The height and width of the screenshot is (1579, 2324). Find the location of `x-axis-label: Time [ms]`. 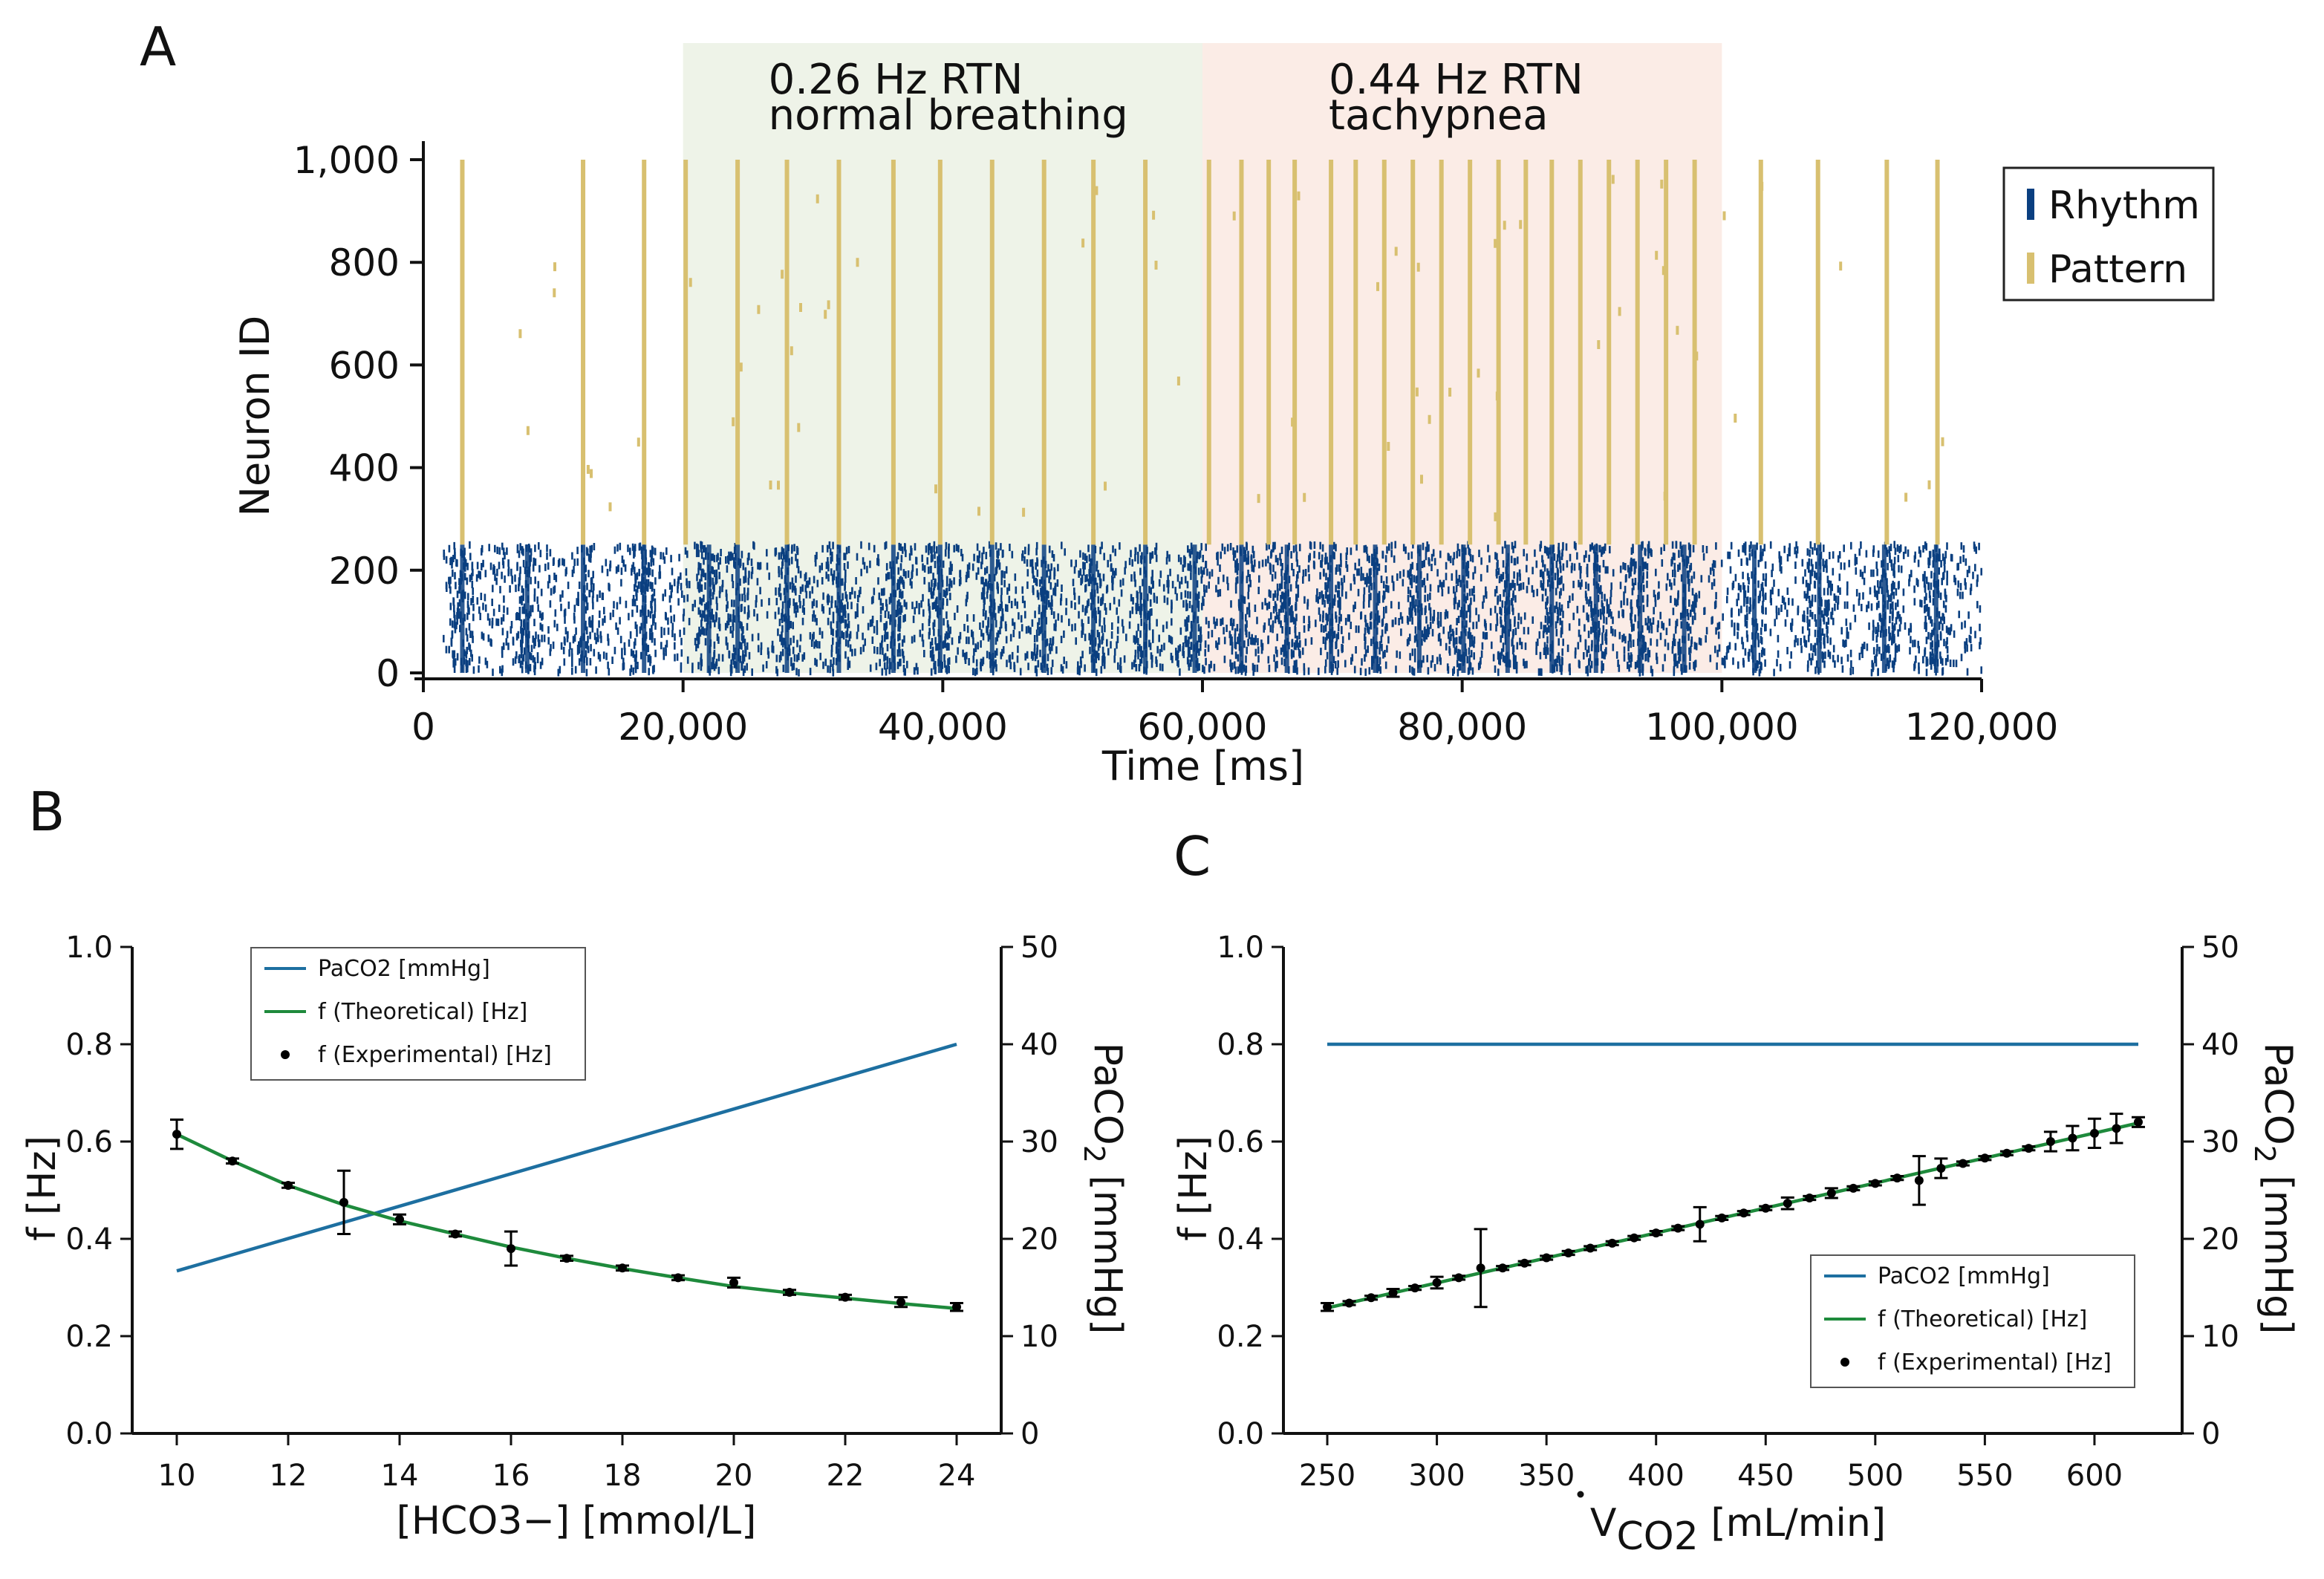

x-axis-label: Time [ms] is located at coordinates (1203, 766).